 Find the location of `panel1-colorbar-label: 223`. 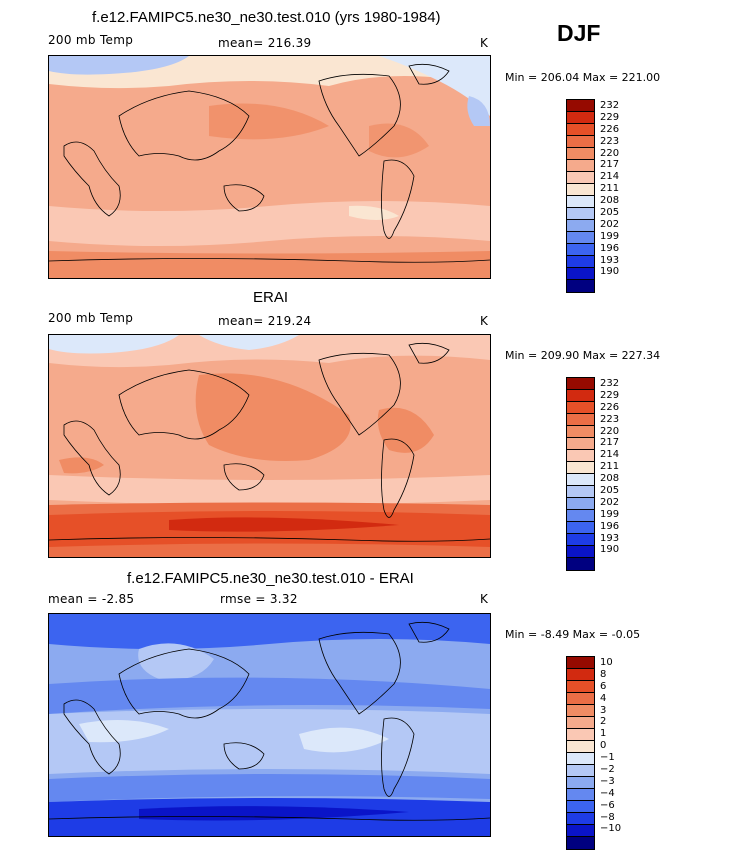

panel1-colorbar-label: 223 is located at coordinates (610, 141).